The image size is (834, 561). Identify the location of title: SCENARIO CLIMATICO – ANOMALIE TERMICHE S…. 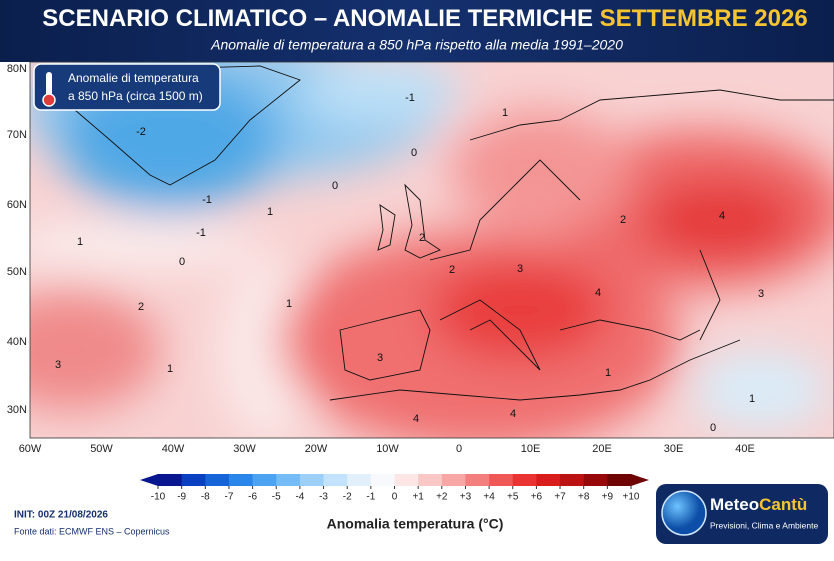
(424, 18).